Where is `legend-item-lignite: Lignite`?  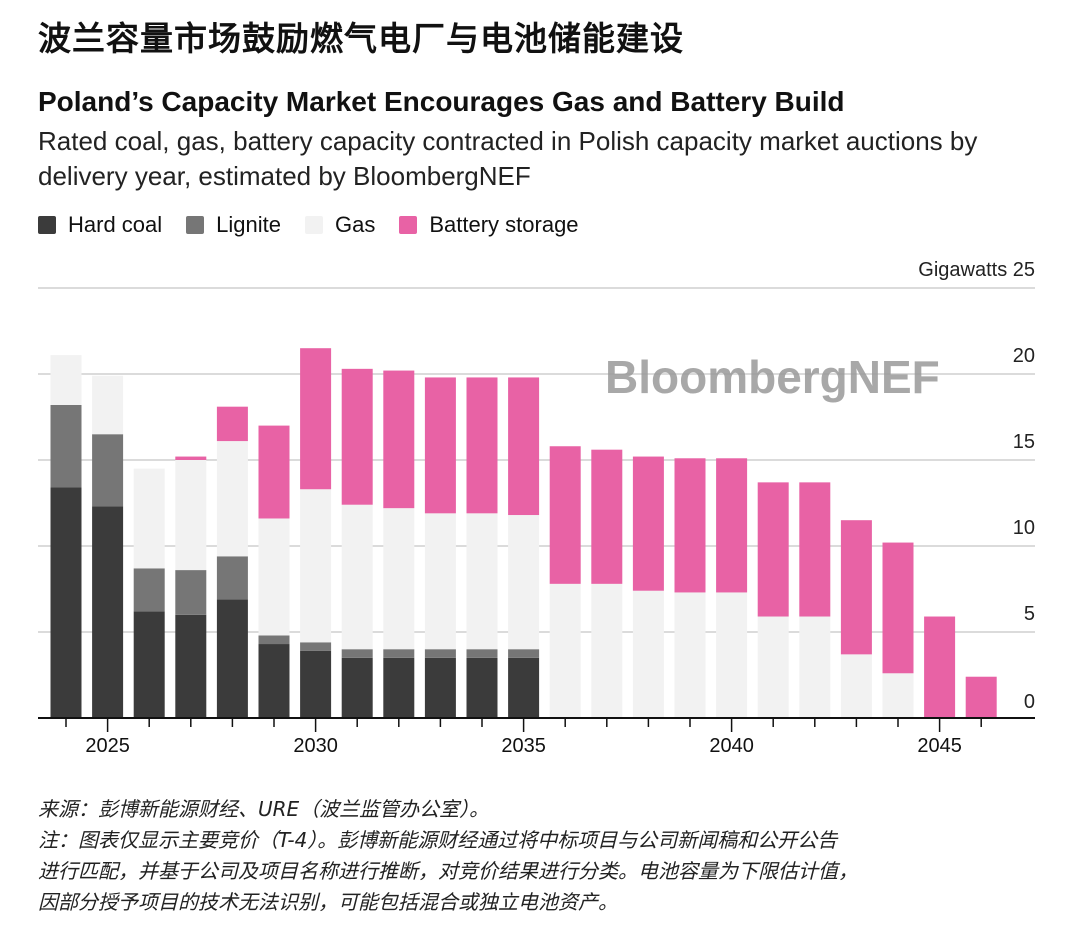
legend-item-lignite: Lignite is located at coordinates (233, 225).